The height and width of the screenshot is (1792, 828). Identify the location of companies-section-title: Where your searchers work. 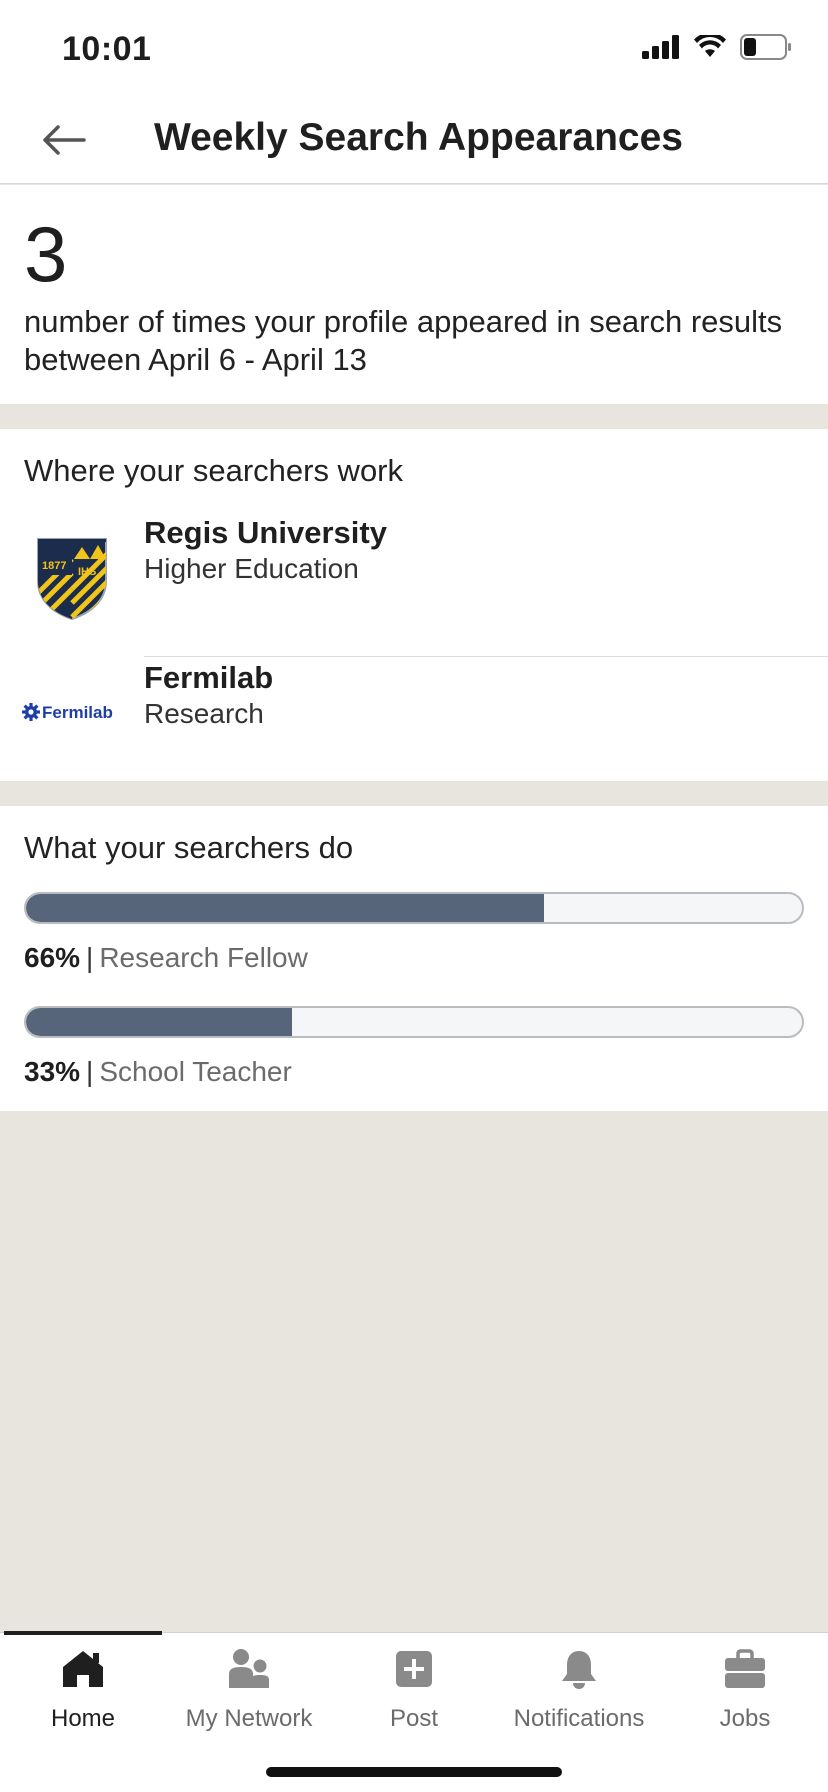
(214, 470).